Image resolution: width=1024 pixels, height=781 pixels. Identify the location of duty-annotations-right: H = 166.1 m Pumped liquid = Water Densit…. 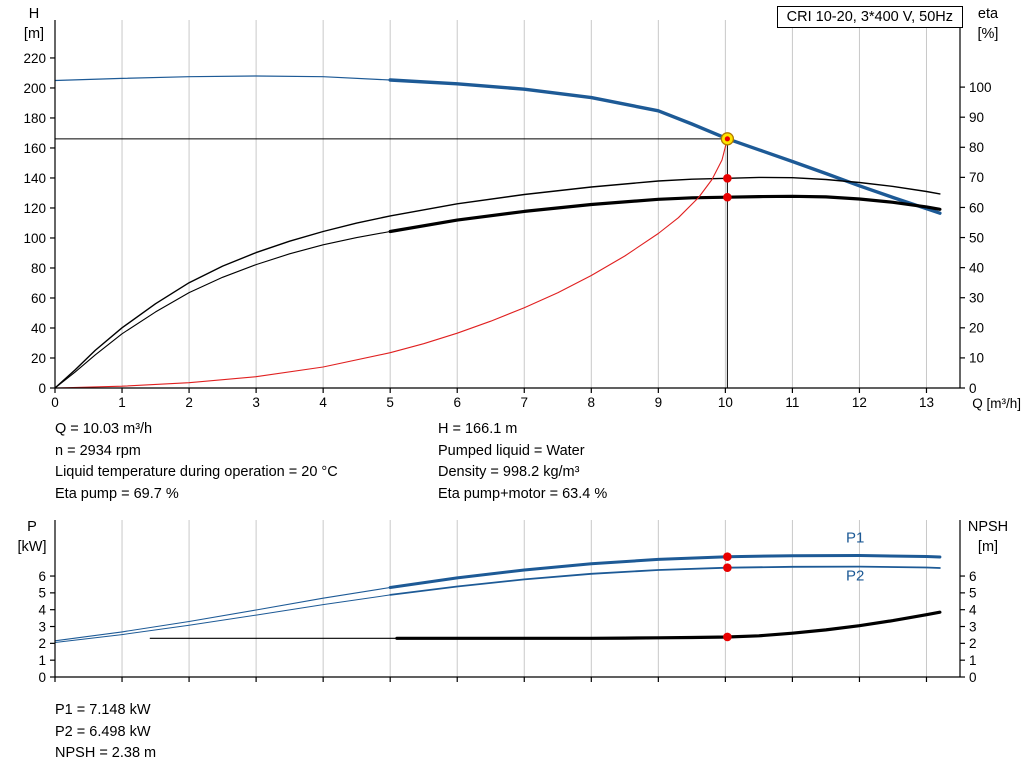
(522, 462).